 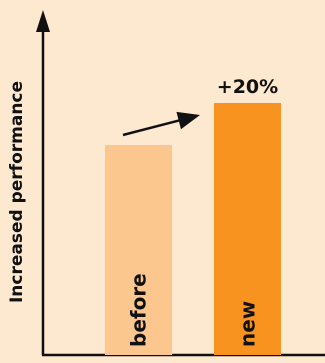 I want to click on bar-before, so click(x=138, y=250).